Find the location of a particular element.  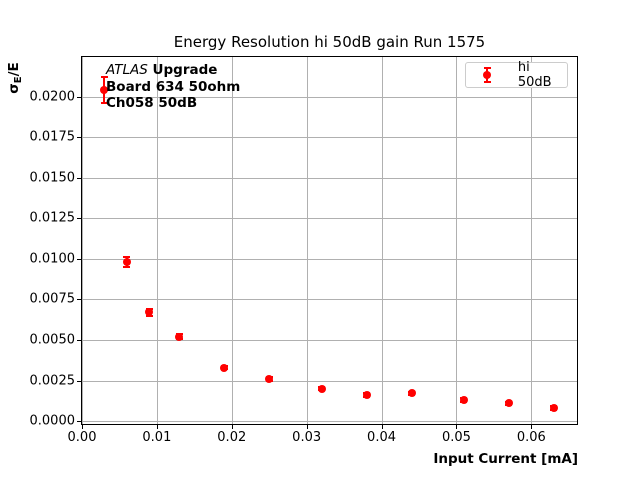

y-tick-label: 0.0100 is located at coordinates (52, 259).